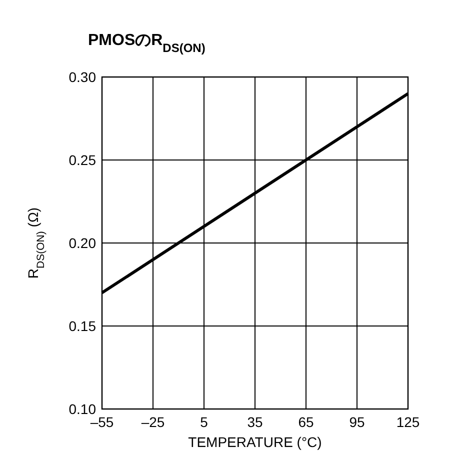 The width and height of the screenshot is (453, 464). I want to click on x-tick-label: –25, so click(153, 422).